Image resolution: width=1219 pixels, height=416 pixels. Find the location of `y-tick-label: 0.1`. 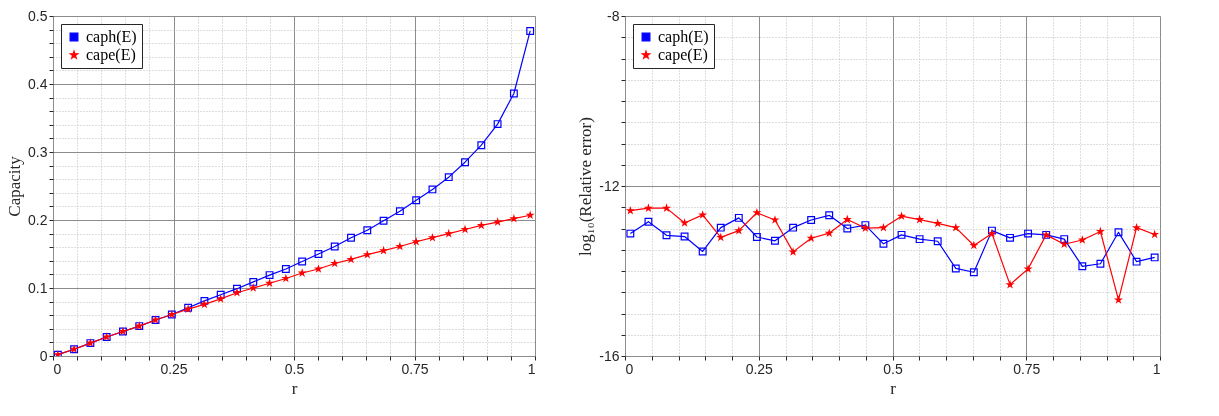

y-tick-label: 0.1 is located at coordinates (38, 287).